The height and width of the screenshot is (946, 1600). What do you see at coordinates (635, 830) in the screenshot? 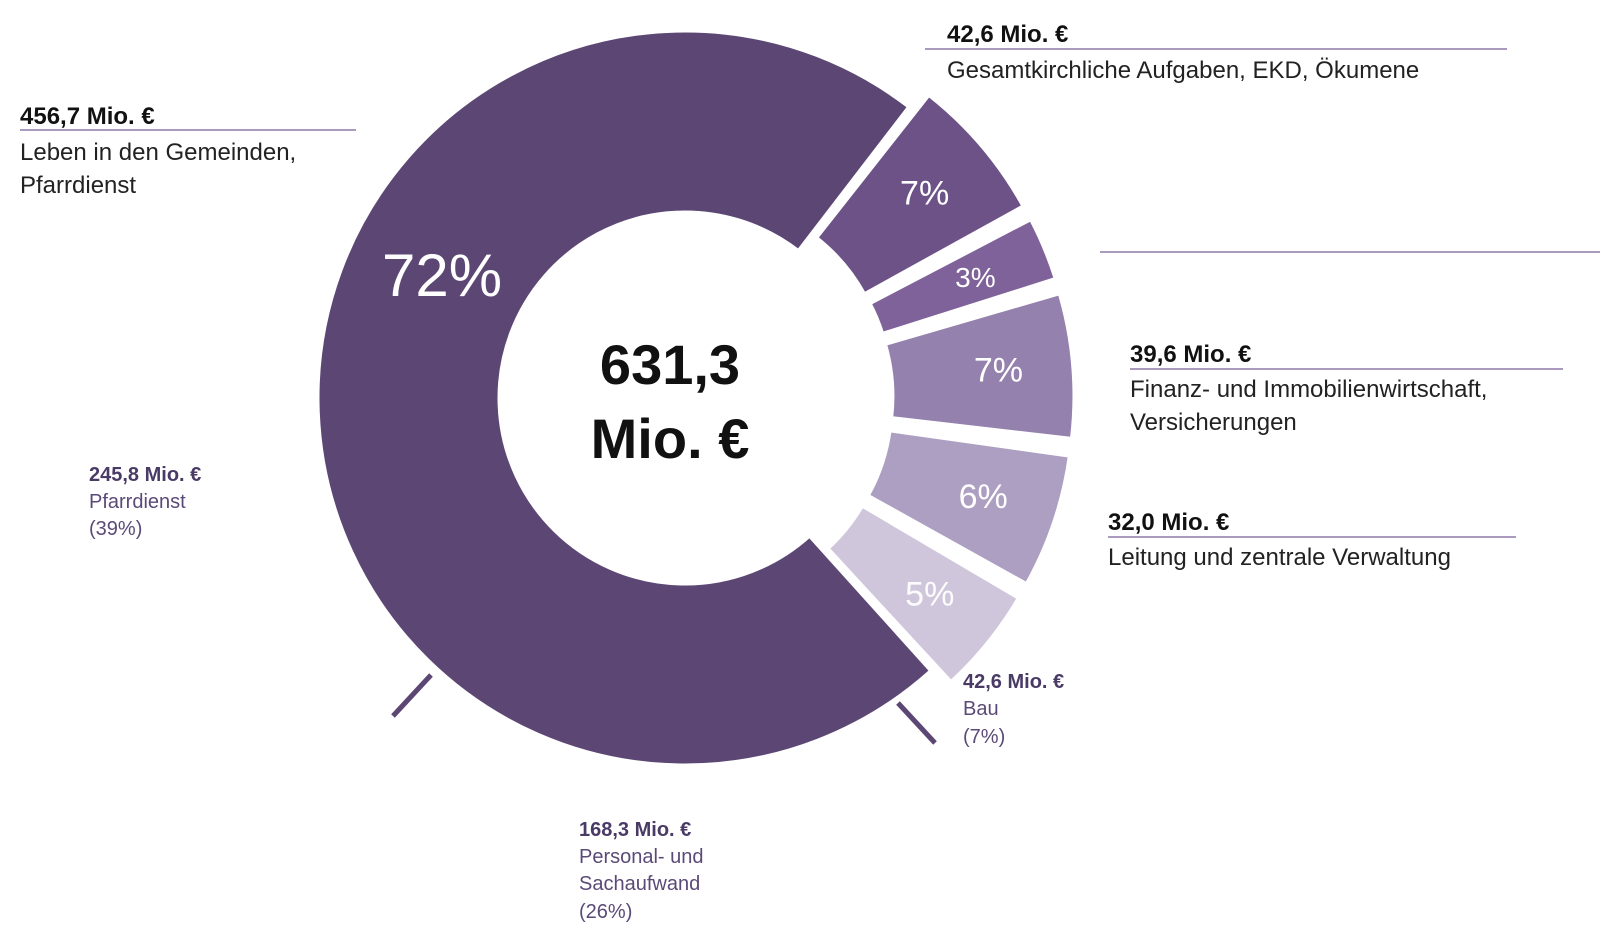
I see `breakdown-personal-value: 168,3 Mio. €` at bounding box center [635, 830].